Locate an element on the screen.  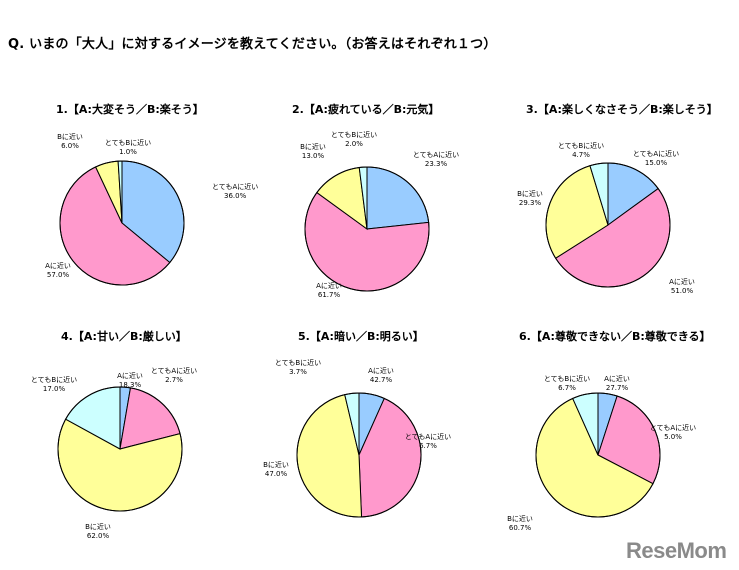
slice-label-value: 5.0% is located at coordinates (673, 437).